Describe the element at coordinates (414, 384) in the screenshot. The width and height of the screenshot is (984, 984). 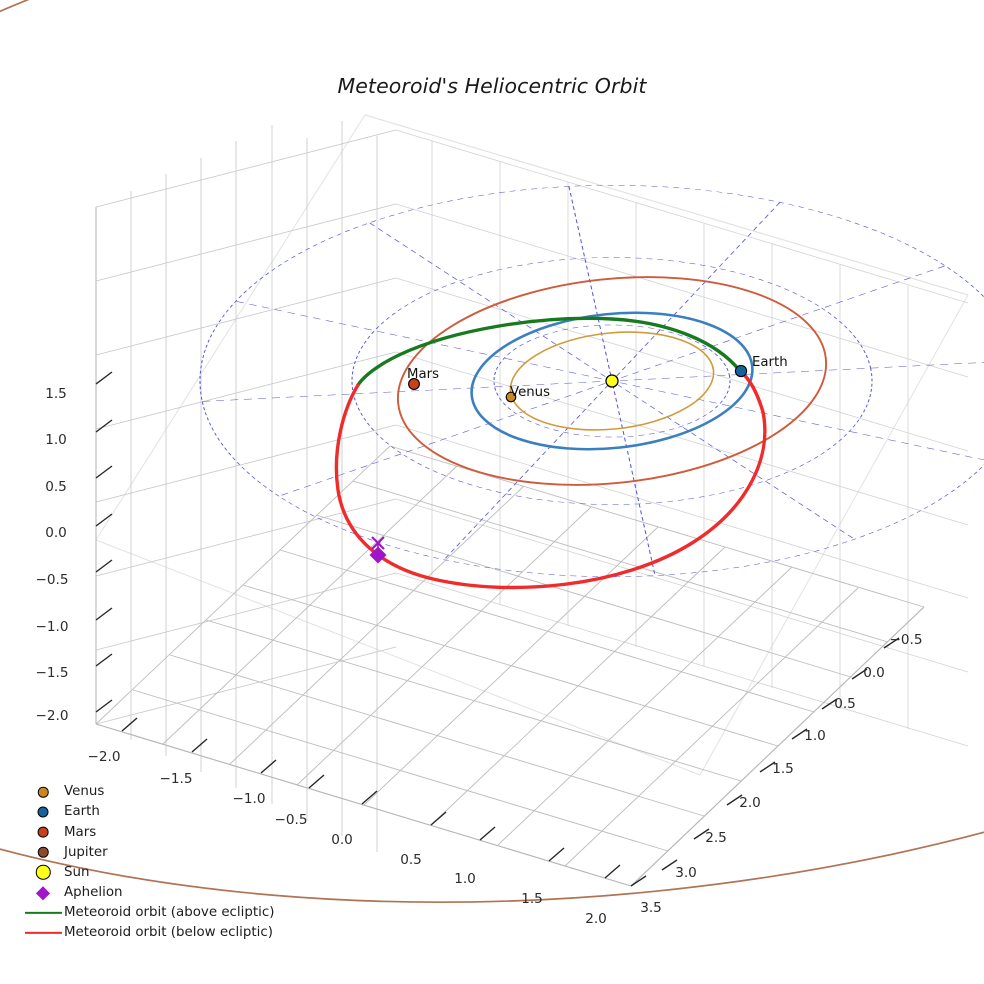
I see `mars-marker` at that location.